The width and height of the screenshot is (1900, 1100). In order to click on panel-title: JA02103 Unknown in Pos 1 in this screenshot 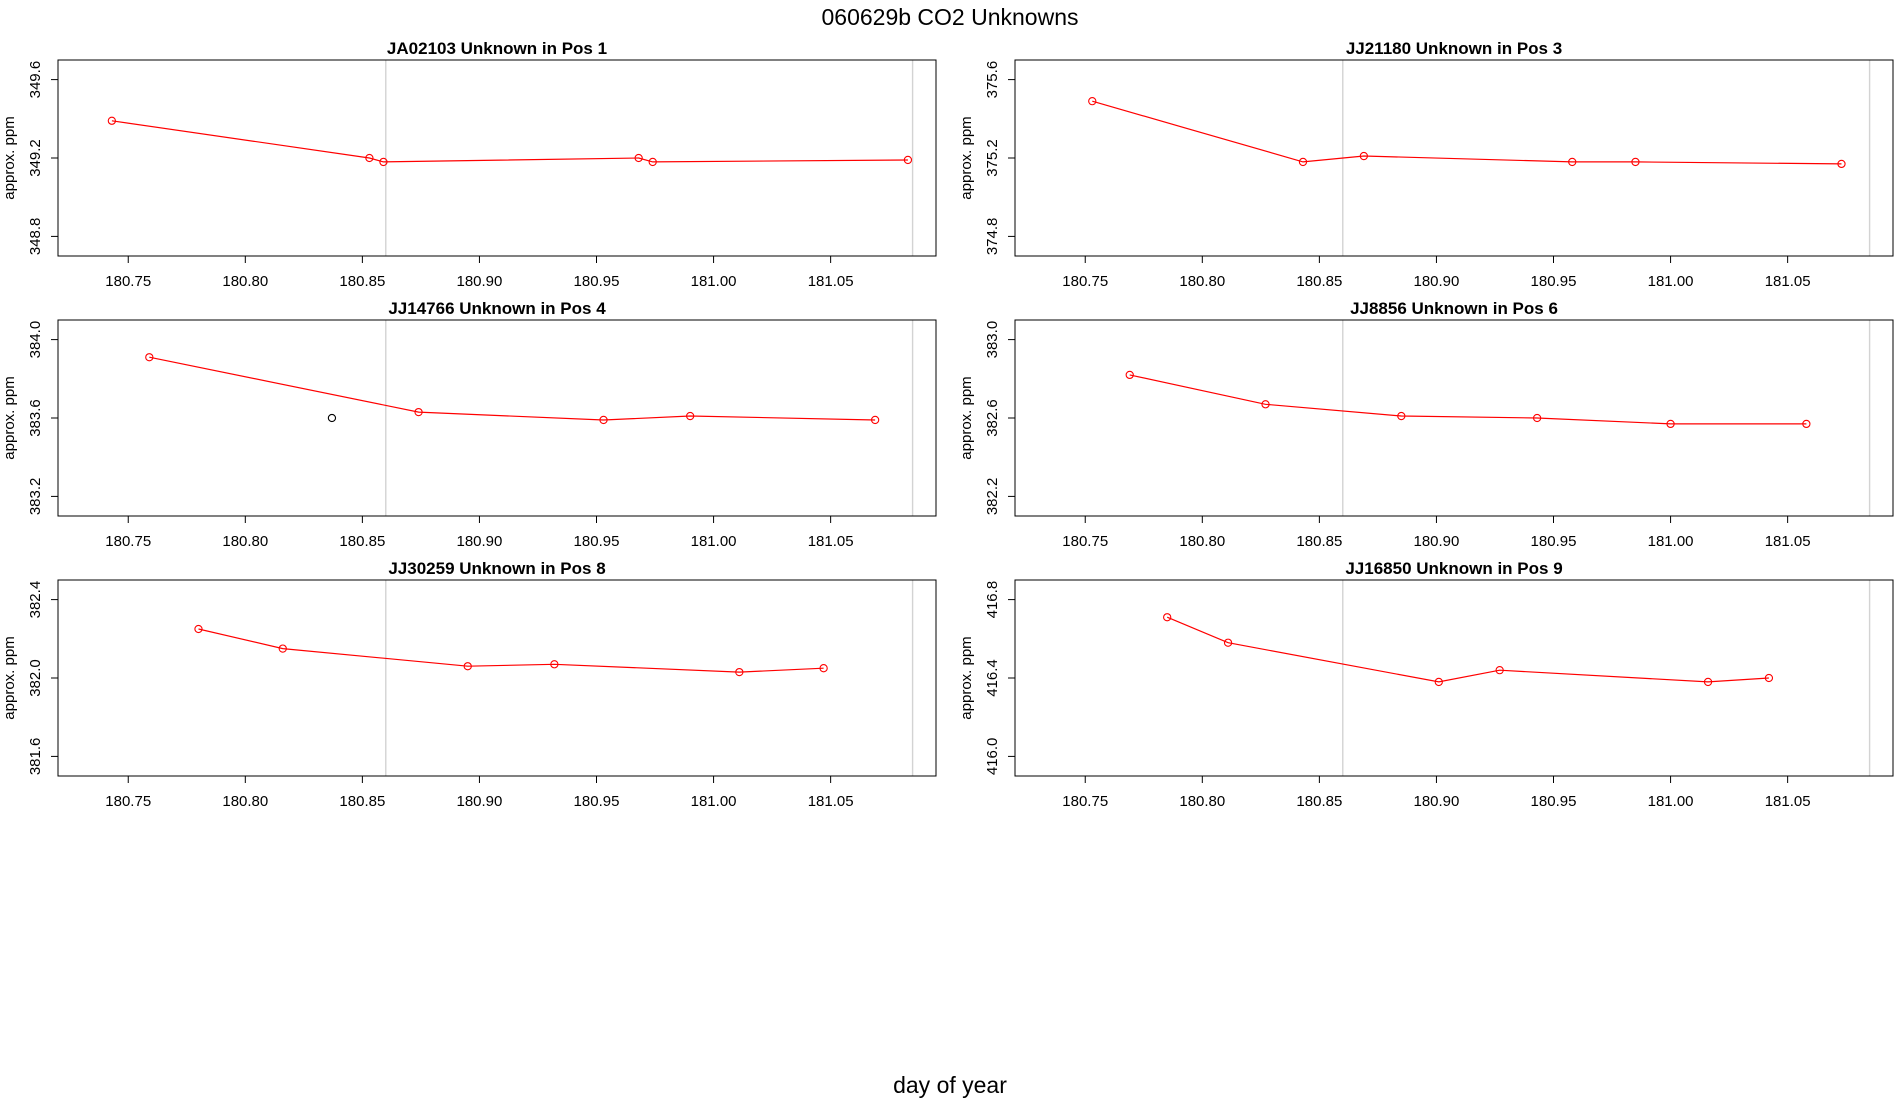, I will do `click(497, 48)`.